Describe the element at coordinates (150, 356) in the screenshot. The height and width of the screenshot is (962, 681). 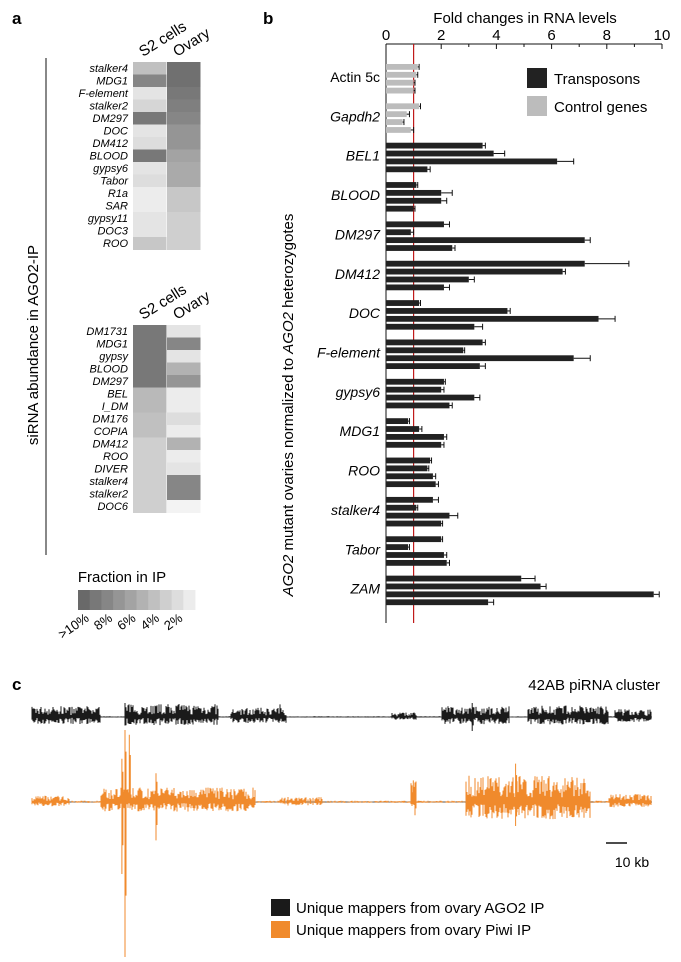
I see `heatmap-cell-gypsy-s2` at that location.